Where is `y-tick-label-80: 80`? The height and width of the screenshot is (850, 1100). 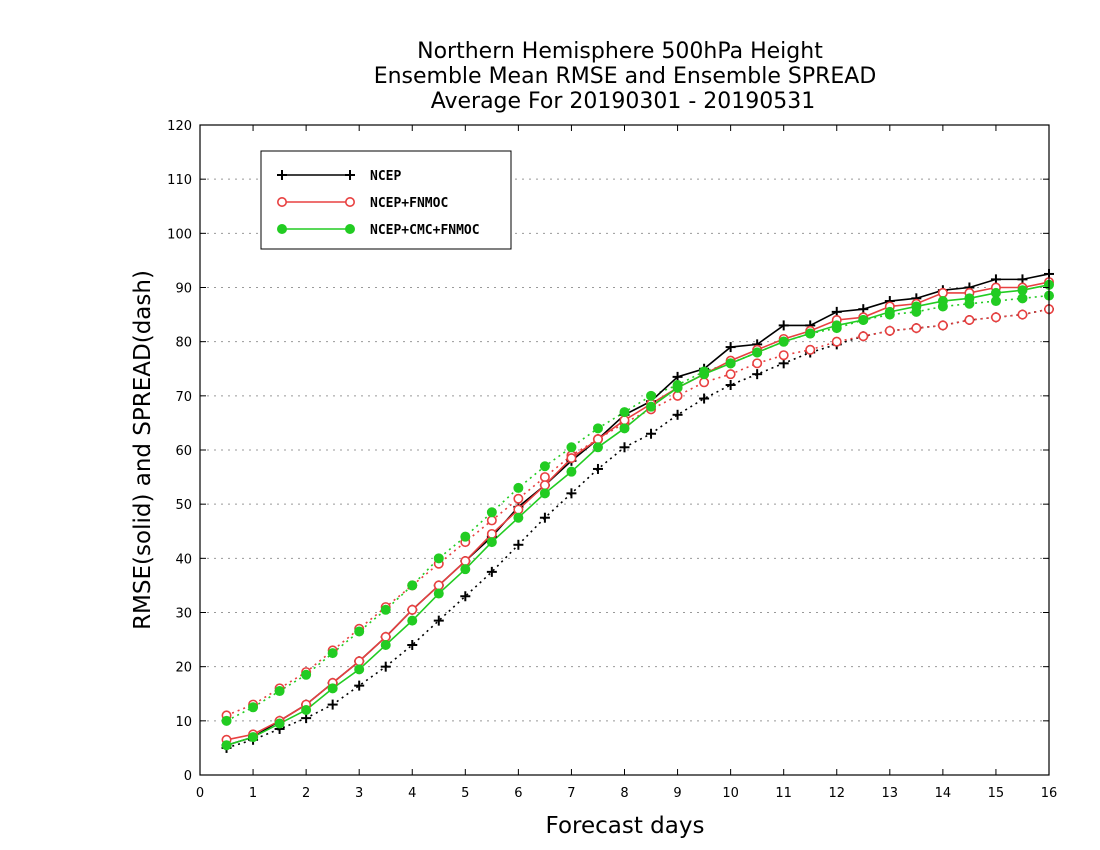 y-tick-label-80: 80 is located at coordinates (183, 343).